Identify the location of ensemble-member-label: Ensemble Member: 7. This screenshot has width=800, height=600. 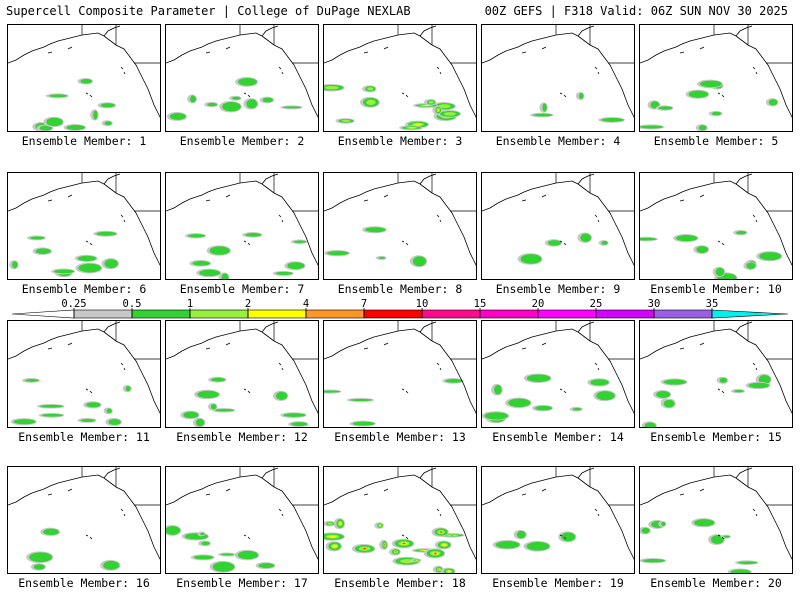
(242, 289).